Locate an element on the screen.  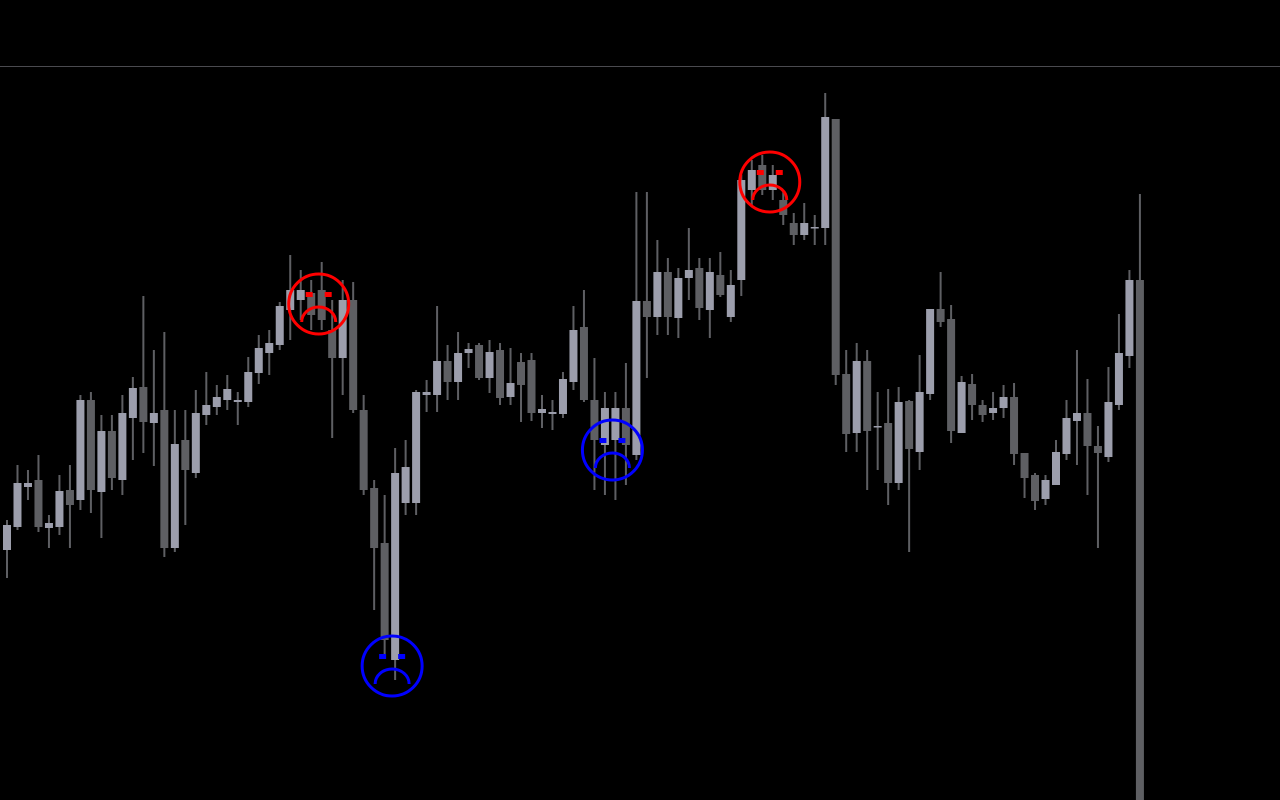
frown-face-icon is located at coordinates (392, 666).